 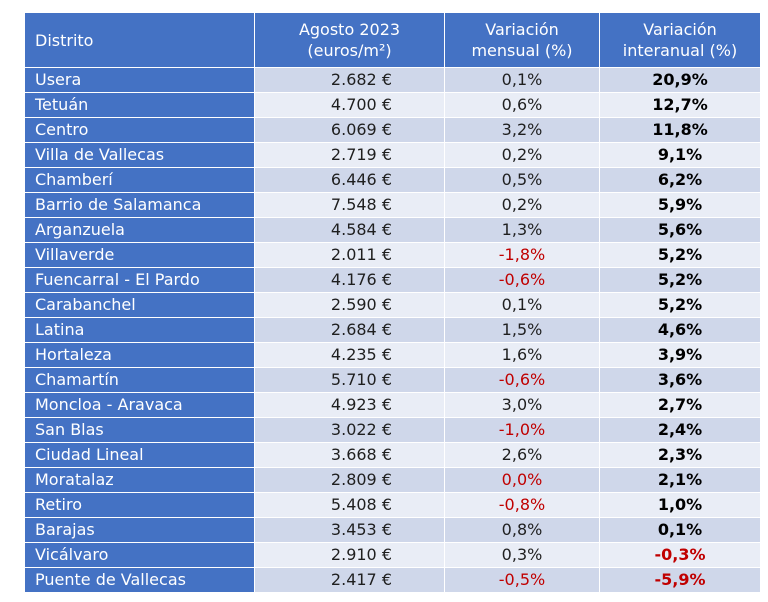 What do you see at coordinates (680, 330) in the screenshot?
I see `yearly-variation-cell: 4,6%` at bounding box center [680, 330].